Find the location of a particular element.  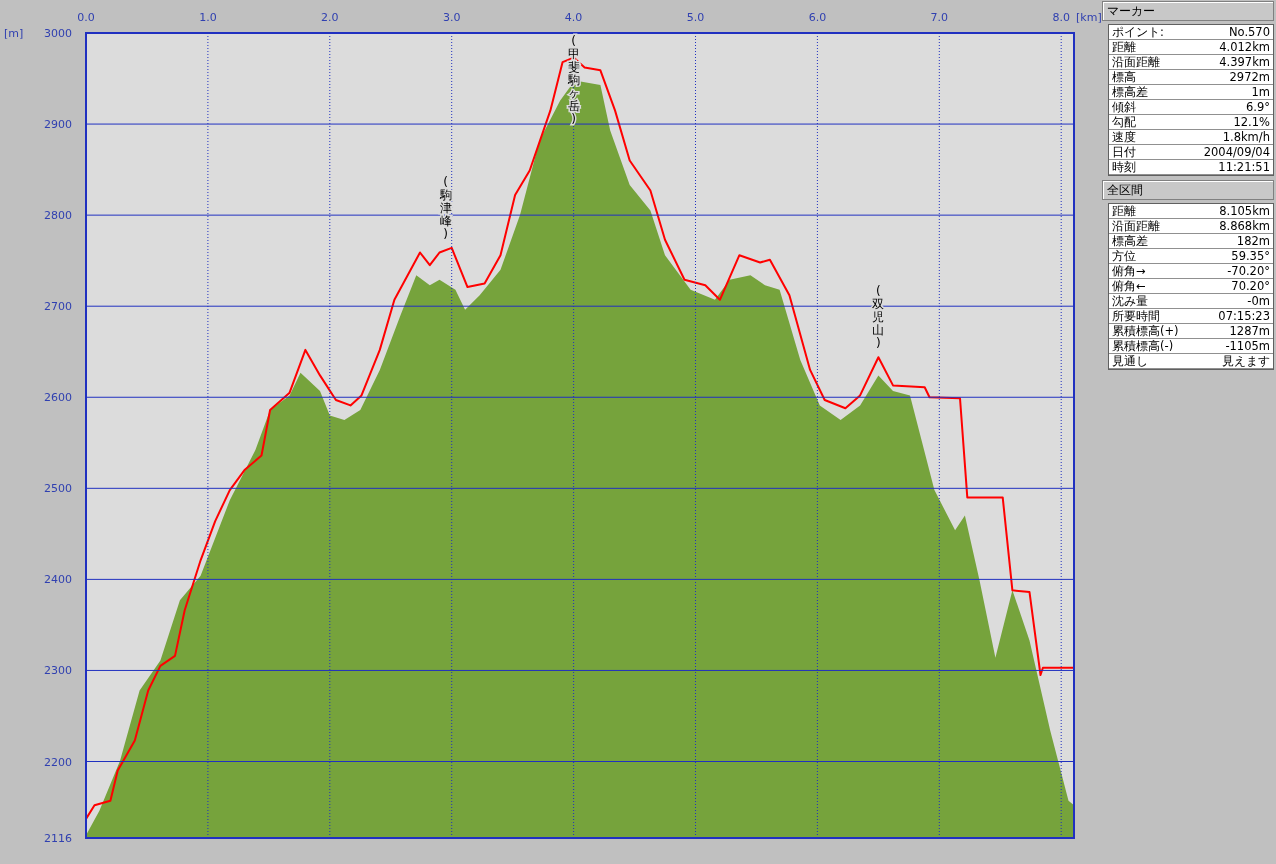

text: 俯角→ is located at coordinates (1129, 271).